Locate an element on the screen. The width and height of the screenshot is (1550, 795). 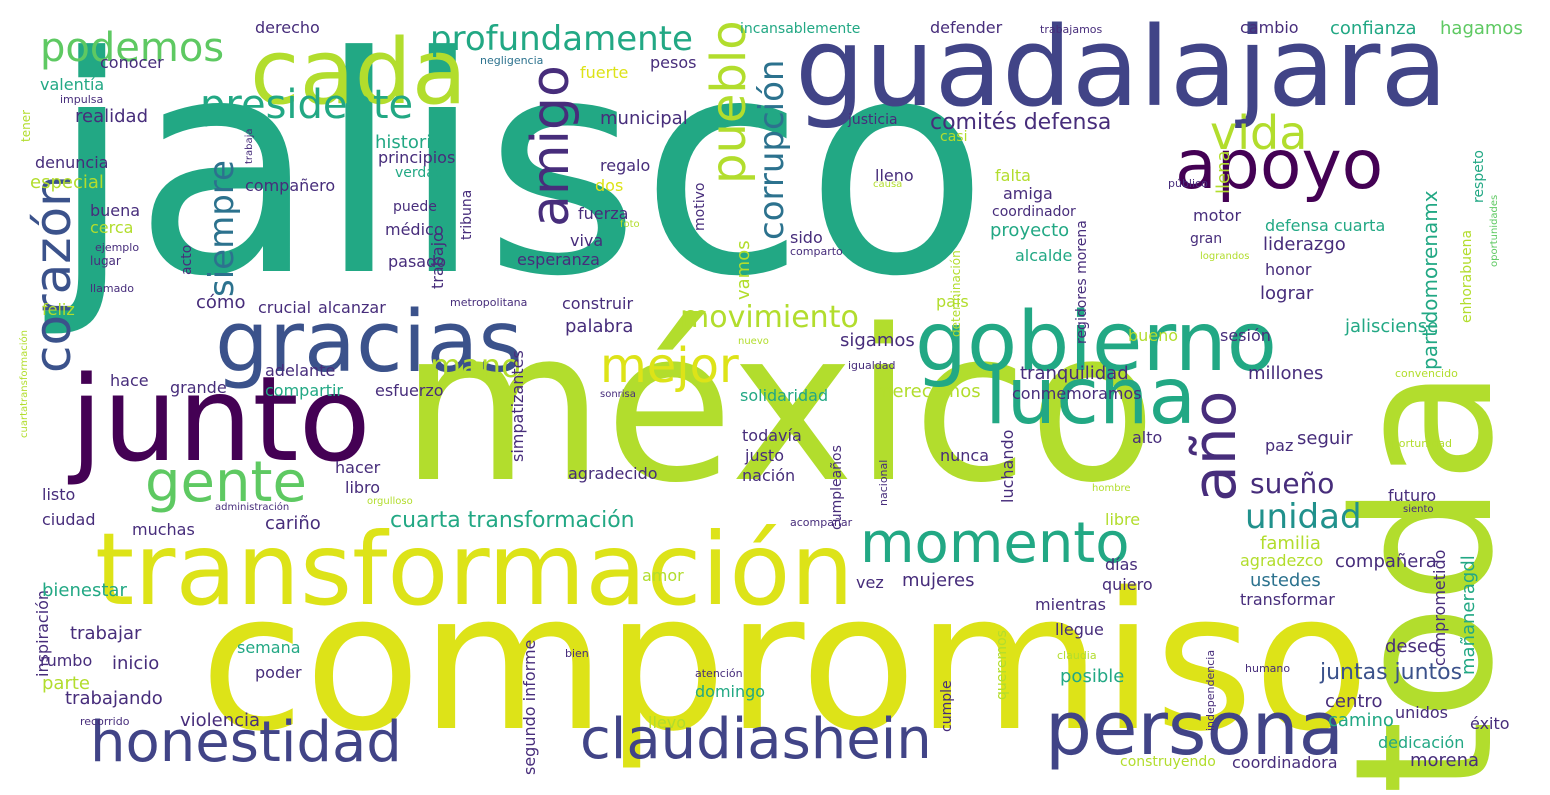
word-113: feliz is located at coordinates (58, 309).